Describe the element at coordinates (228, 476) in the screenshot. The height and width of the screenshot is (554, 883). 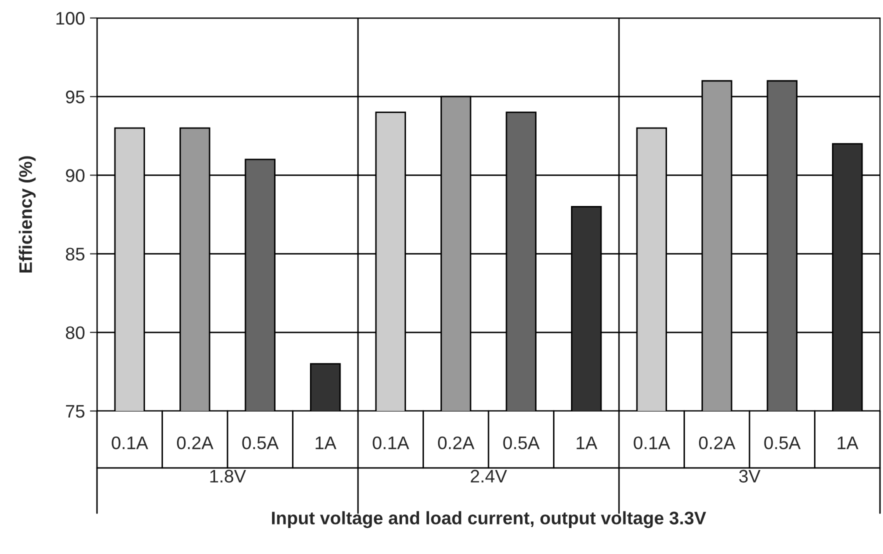
I see `x-tick-label: 1.8V` at that location.